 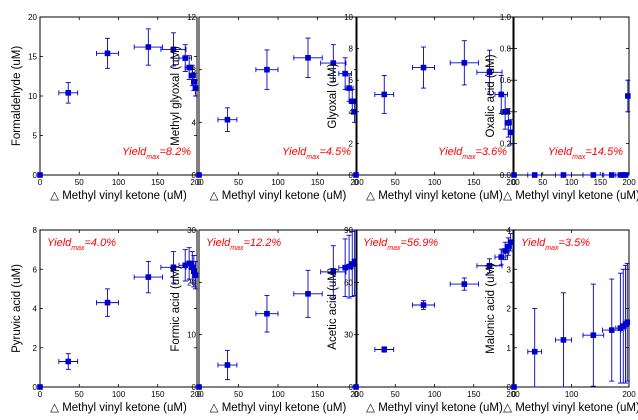 What do you see at coordinates (506, 49) in the screenshot?
I see `y-tick-label: 0.8` at bounding box center [506, 49].